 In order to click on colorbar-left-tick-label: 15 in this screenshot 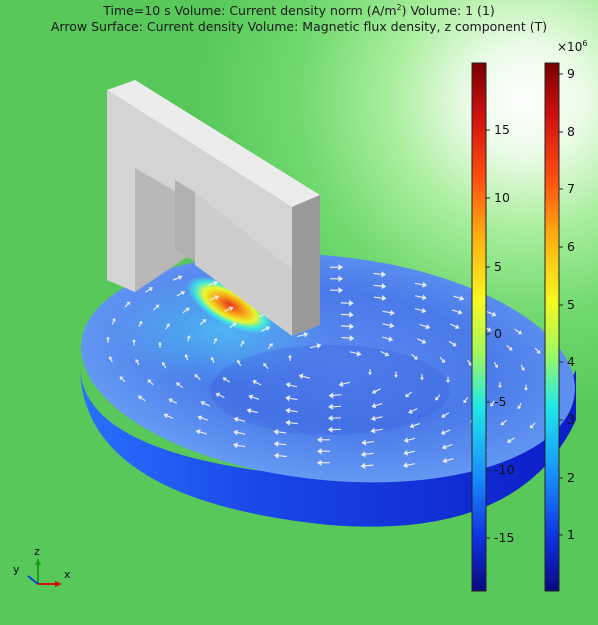, I will do `click(502, 129)`.